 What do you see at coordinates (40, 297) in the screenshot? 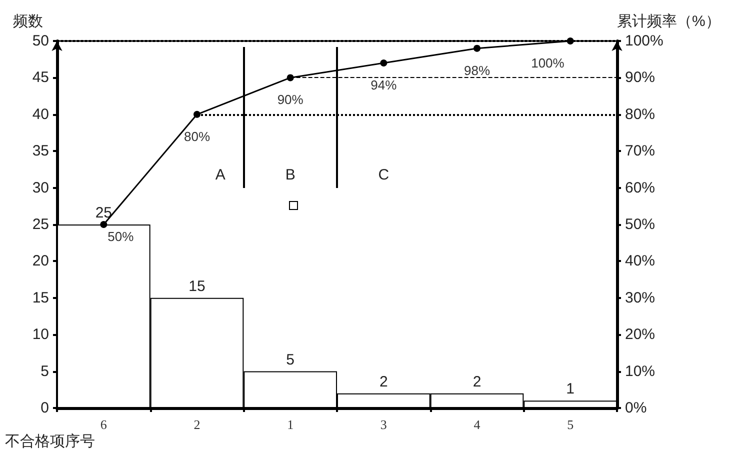
I see `y-tick-label: 15` at bounding box center [40, 297].